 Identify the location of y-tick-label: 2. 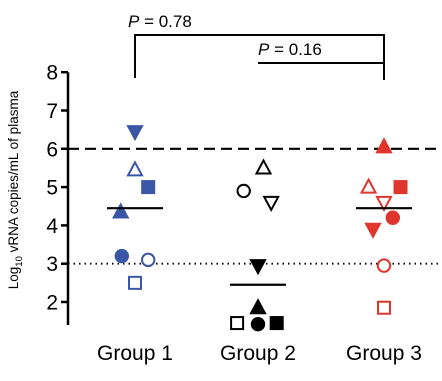
(52, 303).